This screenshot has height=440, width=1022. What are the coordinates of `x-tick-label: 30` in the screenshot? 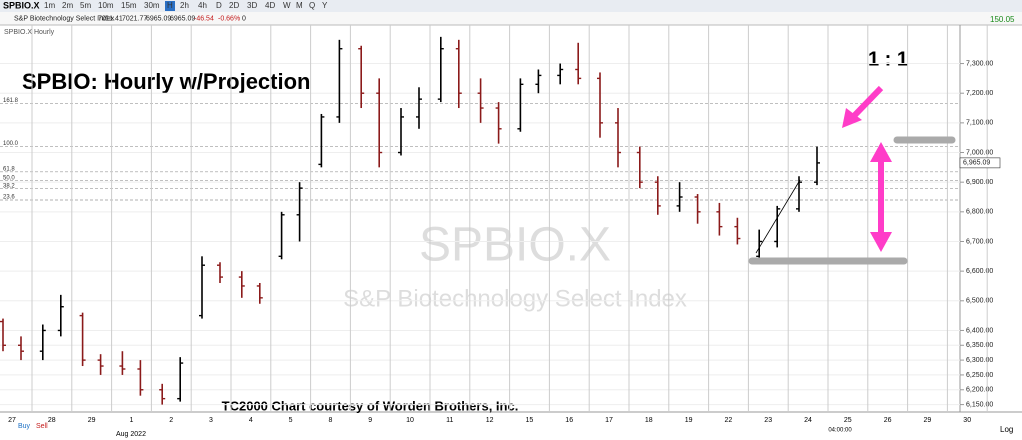 It's located at (967, 420).